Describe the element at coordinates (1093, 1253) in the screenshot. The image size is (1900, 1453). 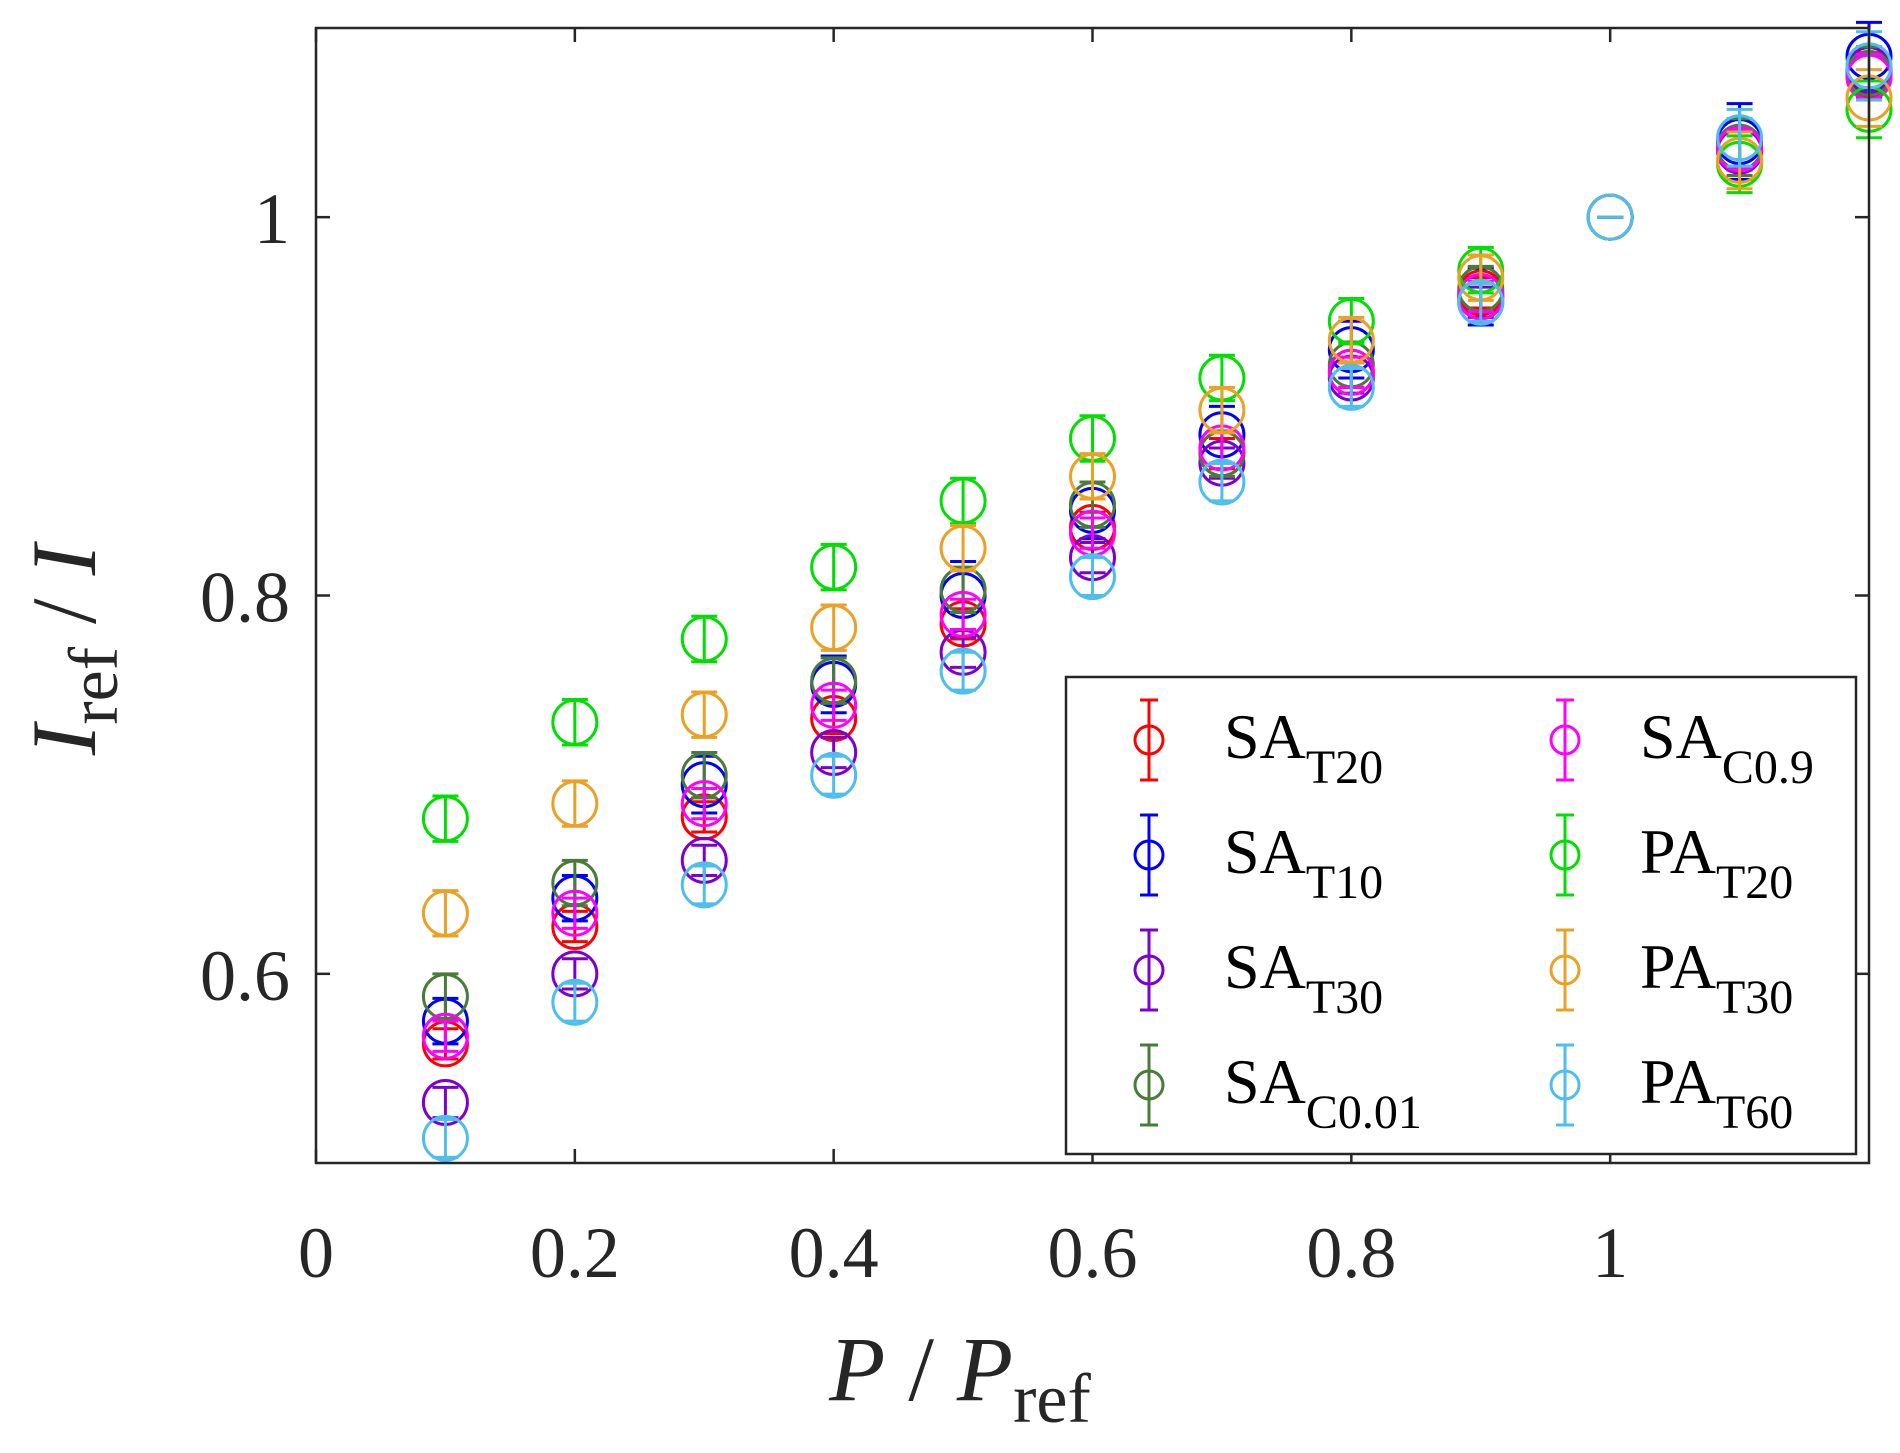
I see `x-tick-label: 0.6` at that location.